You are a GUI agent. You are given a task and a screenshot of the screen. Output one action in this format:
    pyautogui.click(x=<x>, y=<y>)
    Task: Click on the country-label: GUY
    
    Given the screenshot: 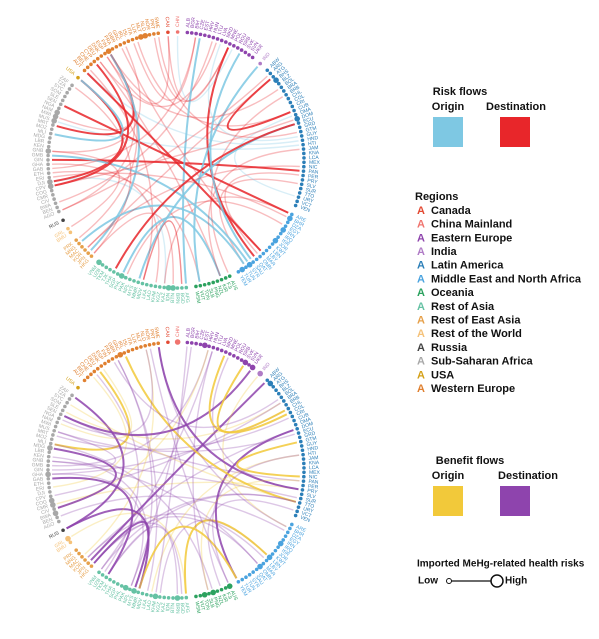 What is the action you would take?
    pyautogui.click(x=312, y=444)
    